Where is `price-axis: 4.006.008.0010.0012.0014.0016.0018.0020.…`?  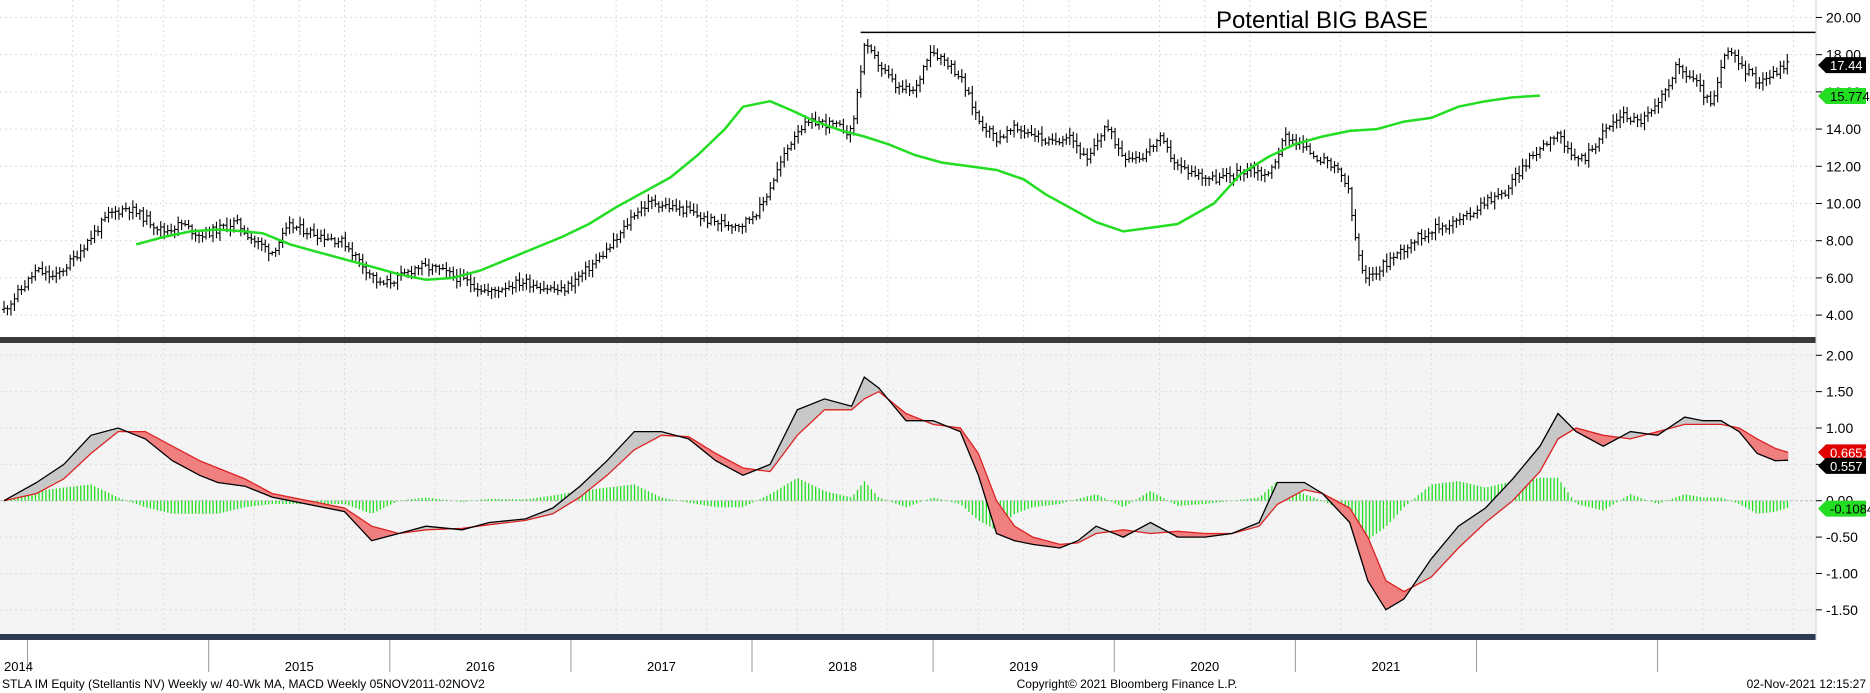
price-axis: 4.006.008.0010.0012.0014.0016.0018.0020.… is located at coordinates (1838, 166).